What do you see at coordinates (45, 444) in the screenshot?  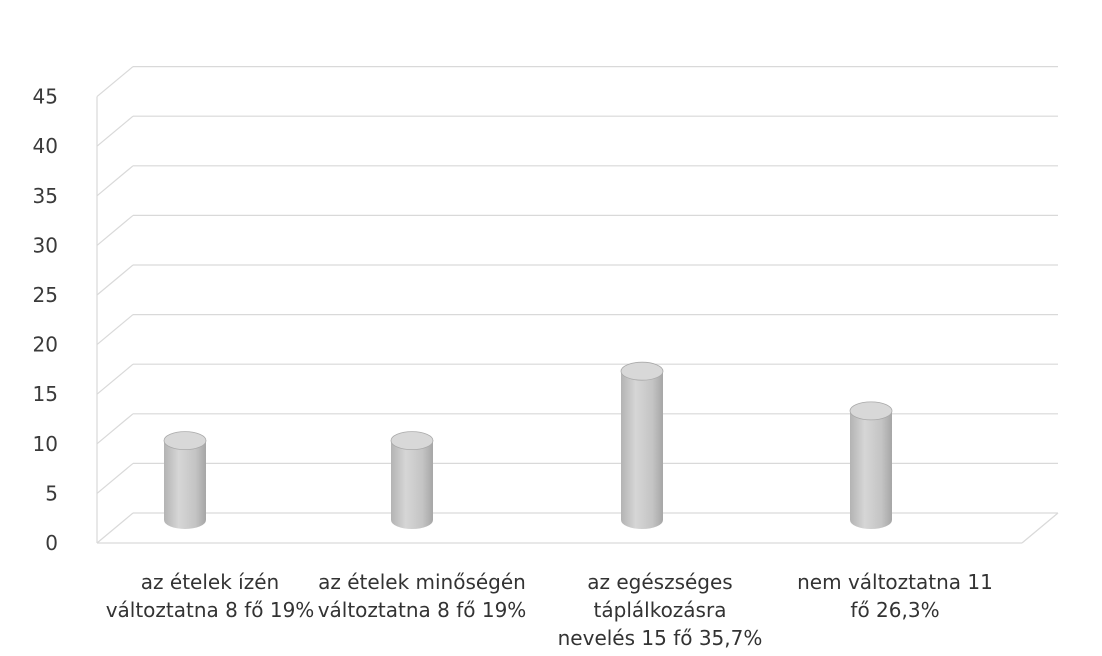 I see `y-tick-label: 10` at bounding box center [45, 444].